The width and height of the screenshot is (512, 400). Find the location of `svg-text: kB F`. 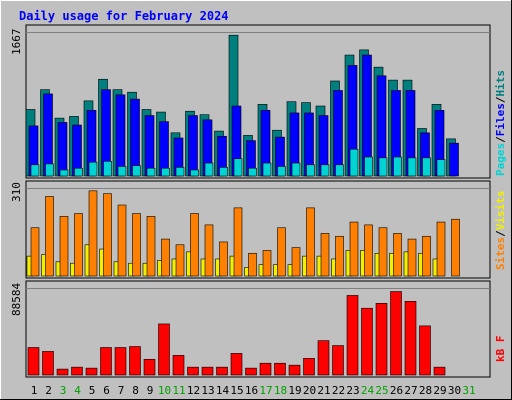

svg-text: kB F is located at coordinates (500, 349).